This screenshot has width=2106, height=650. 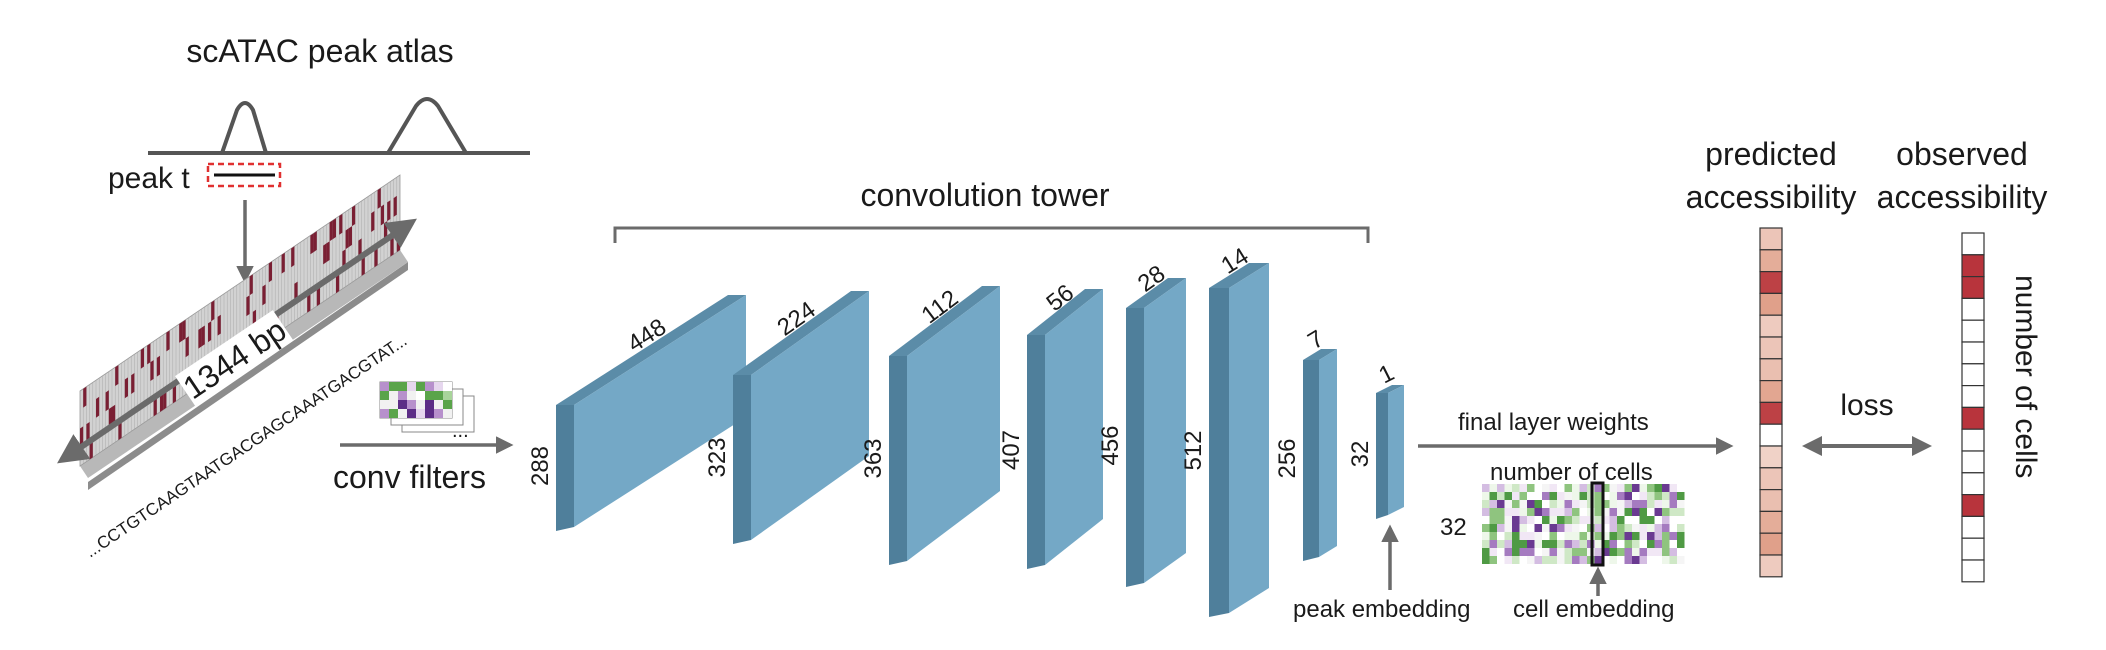 What do you see at coordinates (1011, 450) in the screenshot?
I see `layer-channels-label: 407` at bounding box center [1011, 450].